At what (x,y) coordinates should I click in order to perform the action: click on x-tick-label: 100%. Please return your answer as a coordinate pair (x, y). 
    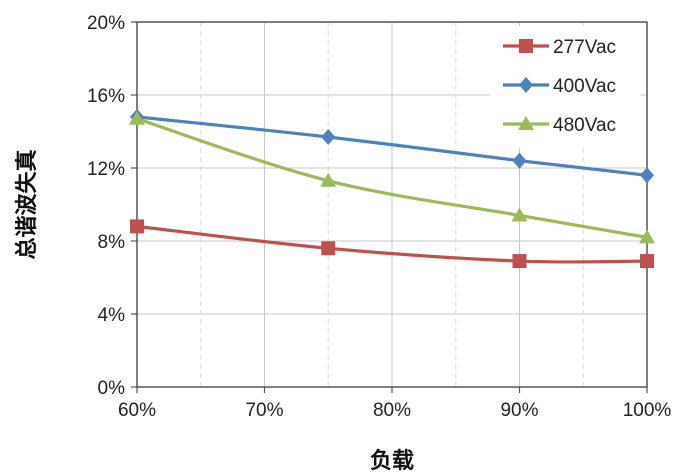
    Looking at the image, I should click on (647, 410).